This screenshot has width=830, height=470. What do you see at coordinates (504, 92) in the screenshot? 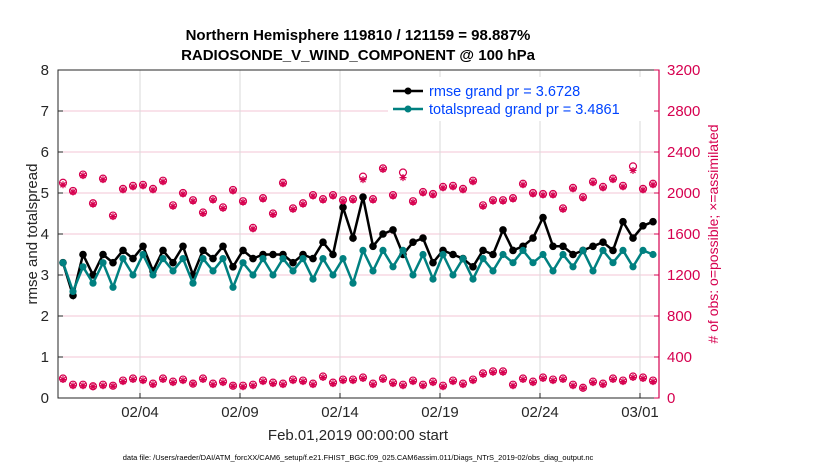
I see `legend-rmse-label: rmse grand pr = 3.6728` at bounding box center [504, 92].